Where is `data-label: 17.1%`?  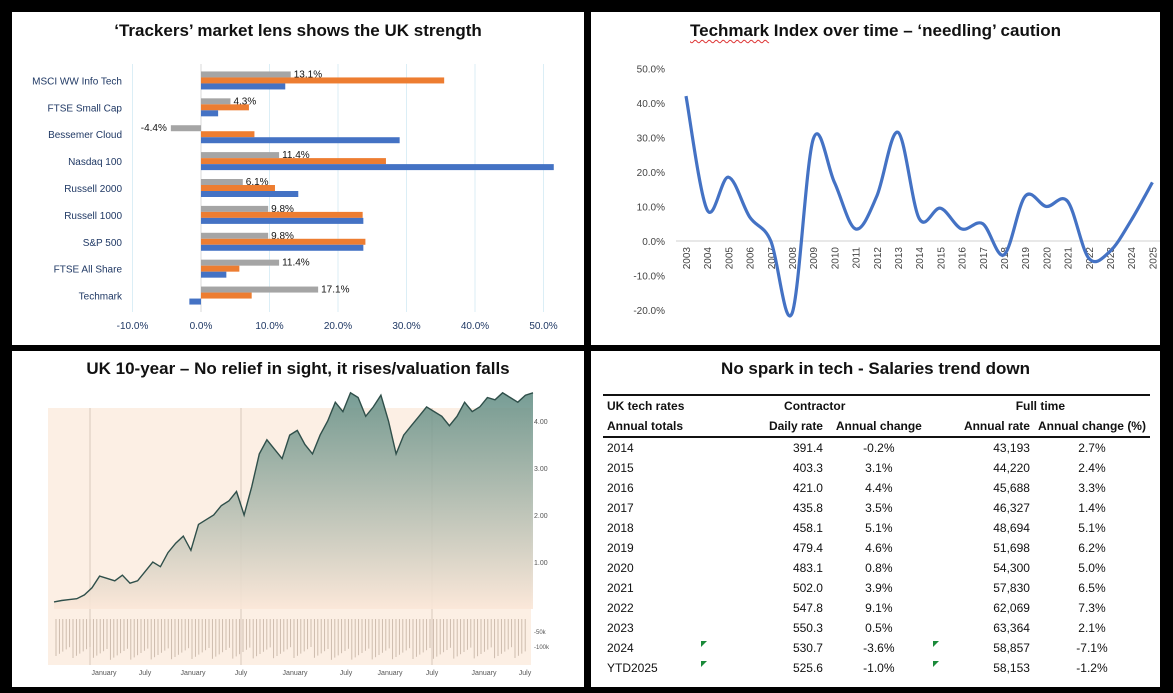
data-label: 17.1% is located at coordinates (335, 290).